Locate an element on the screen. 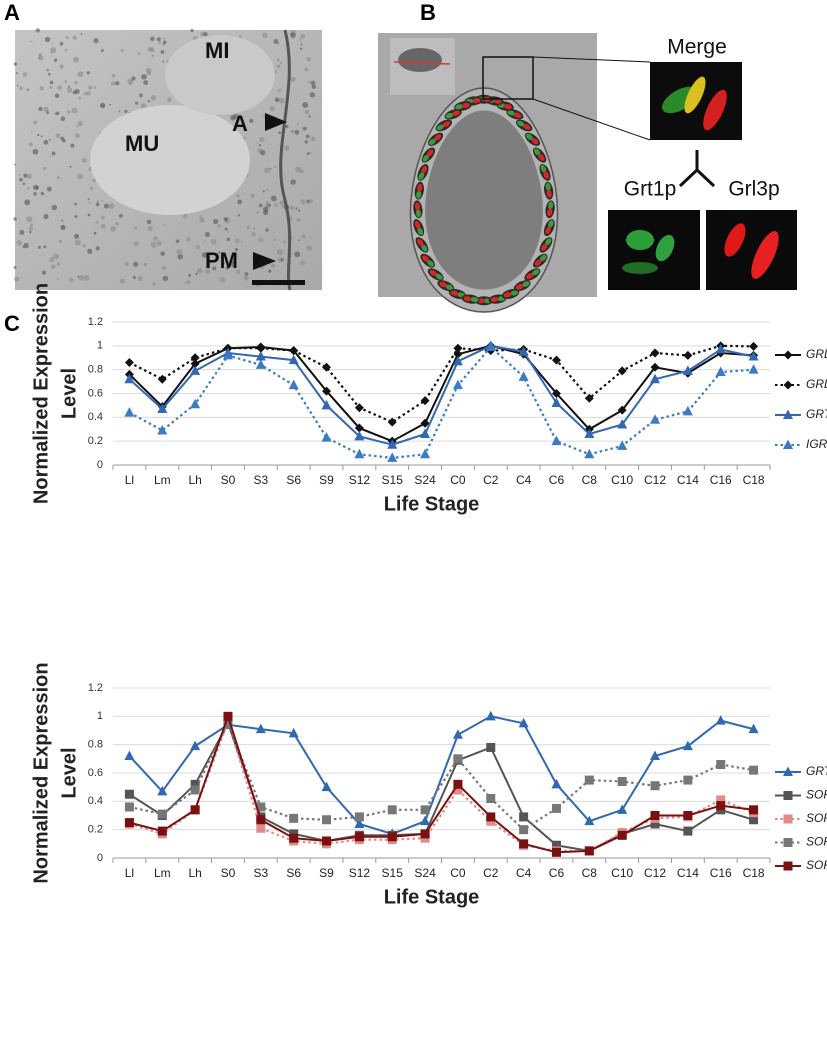 The height and width of the screenshot is (1050, 827). x-tick-label: S12 is located at coordinates (360, 873).